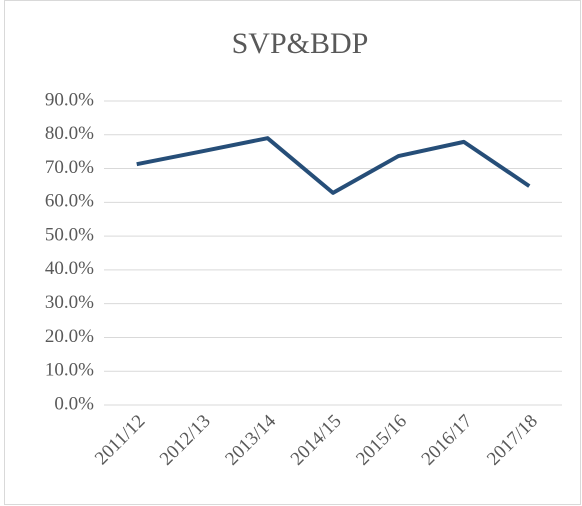  What do you see at coordinates (69, 133) in the screenshot?
I see `y-tick-label: 80.0%` at bounding box center [69, 133].